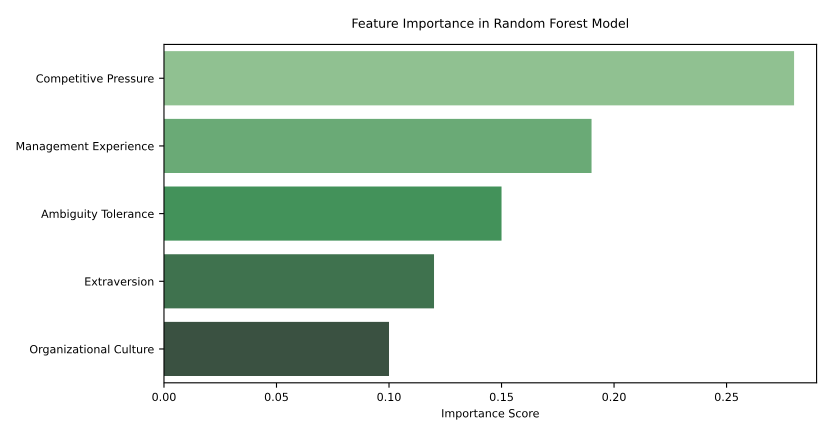  What do you see at coordinates (97, 214) in the screenshot?
I see `y-tick-label: Ambiguity Tolerance` at bounding box center [97, 214].